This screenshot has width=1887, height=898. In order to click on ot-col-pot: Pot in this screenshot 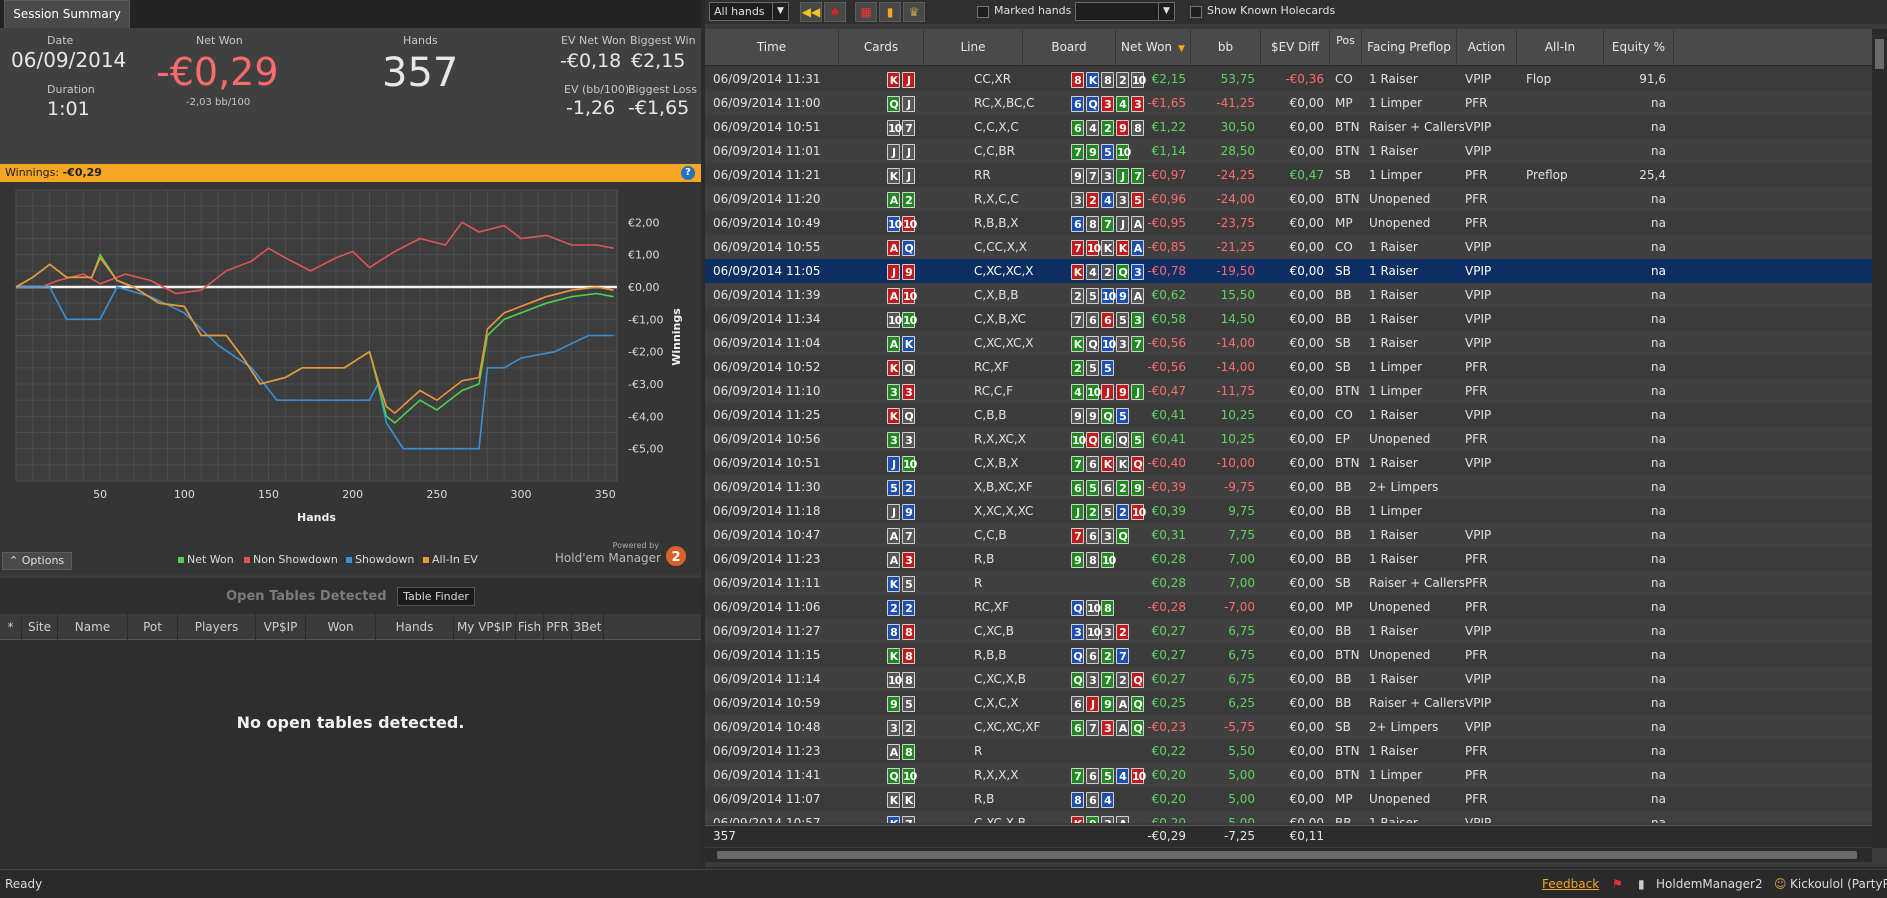, I will do `click(153, 627)`.